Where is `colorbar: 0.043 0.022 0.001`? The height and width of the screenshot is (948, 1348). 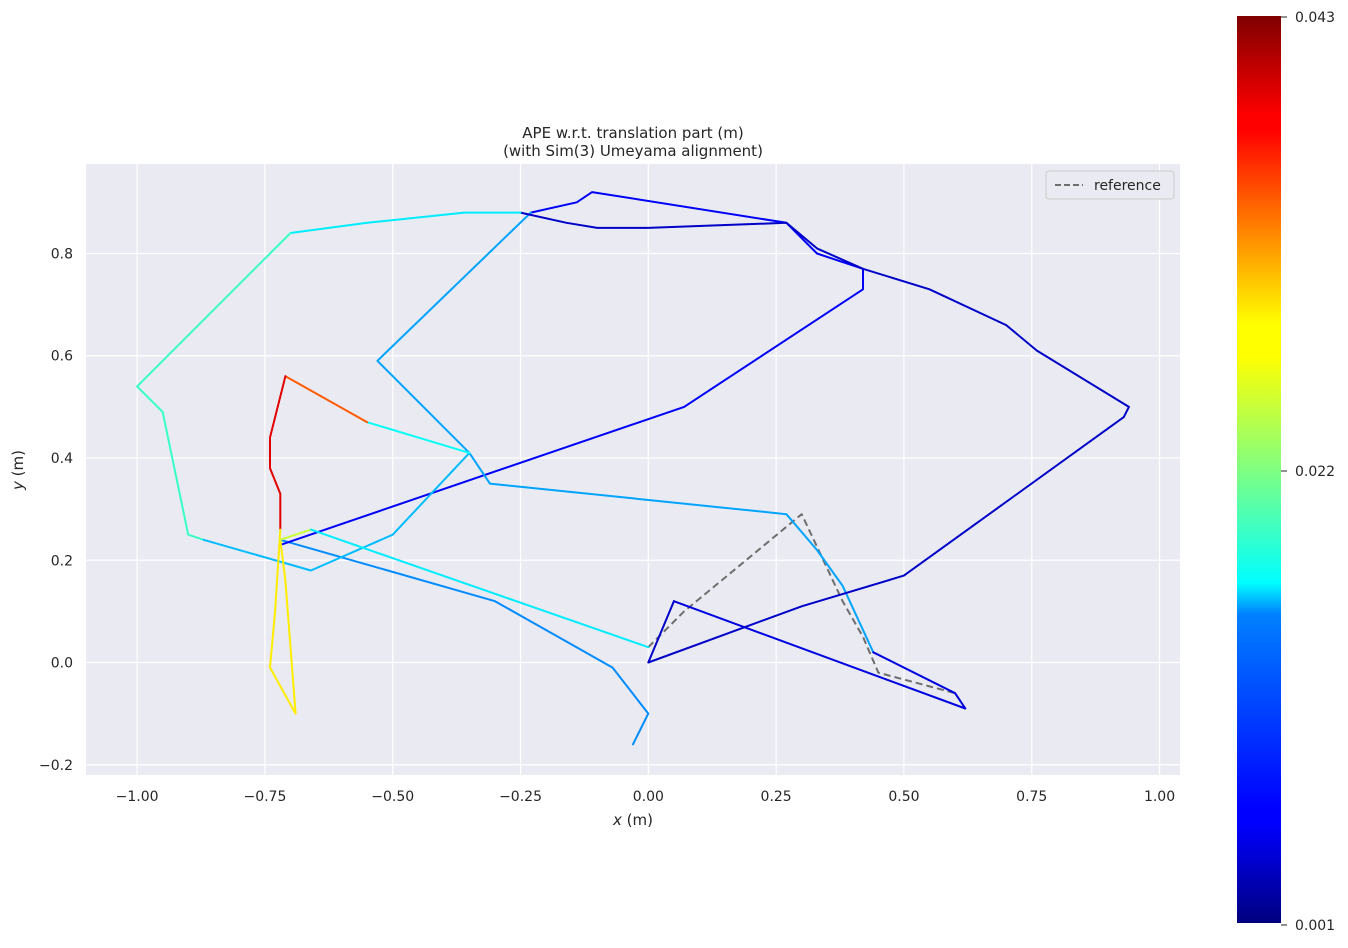 colorbar: 0.043 0.022 0.001 is located at coordinates (1286, 472).